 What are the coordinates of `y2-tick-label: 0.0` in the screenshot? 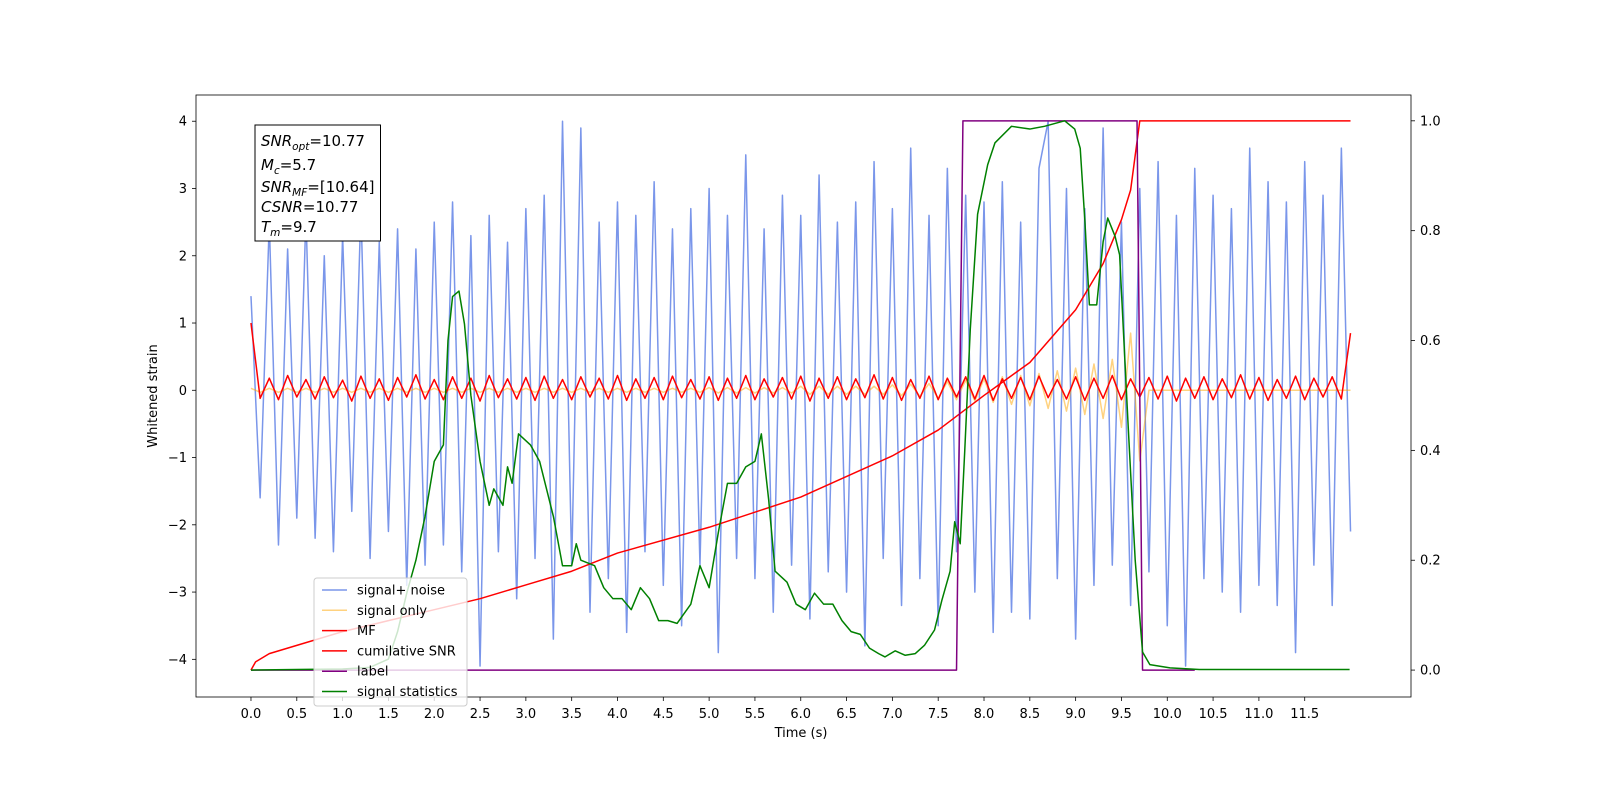 It's located at (1430, 671).